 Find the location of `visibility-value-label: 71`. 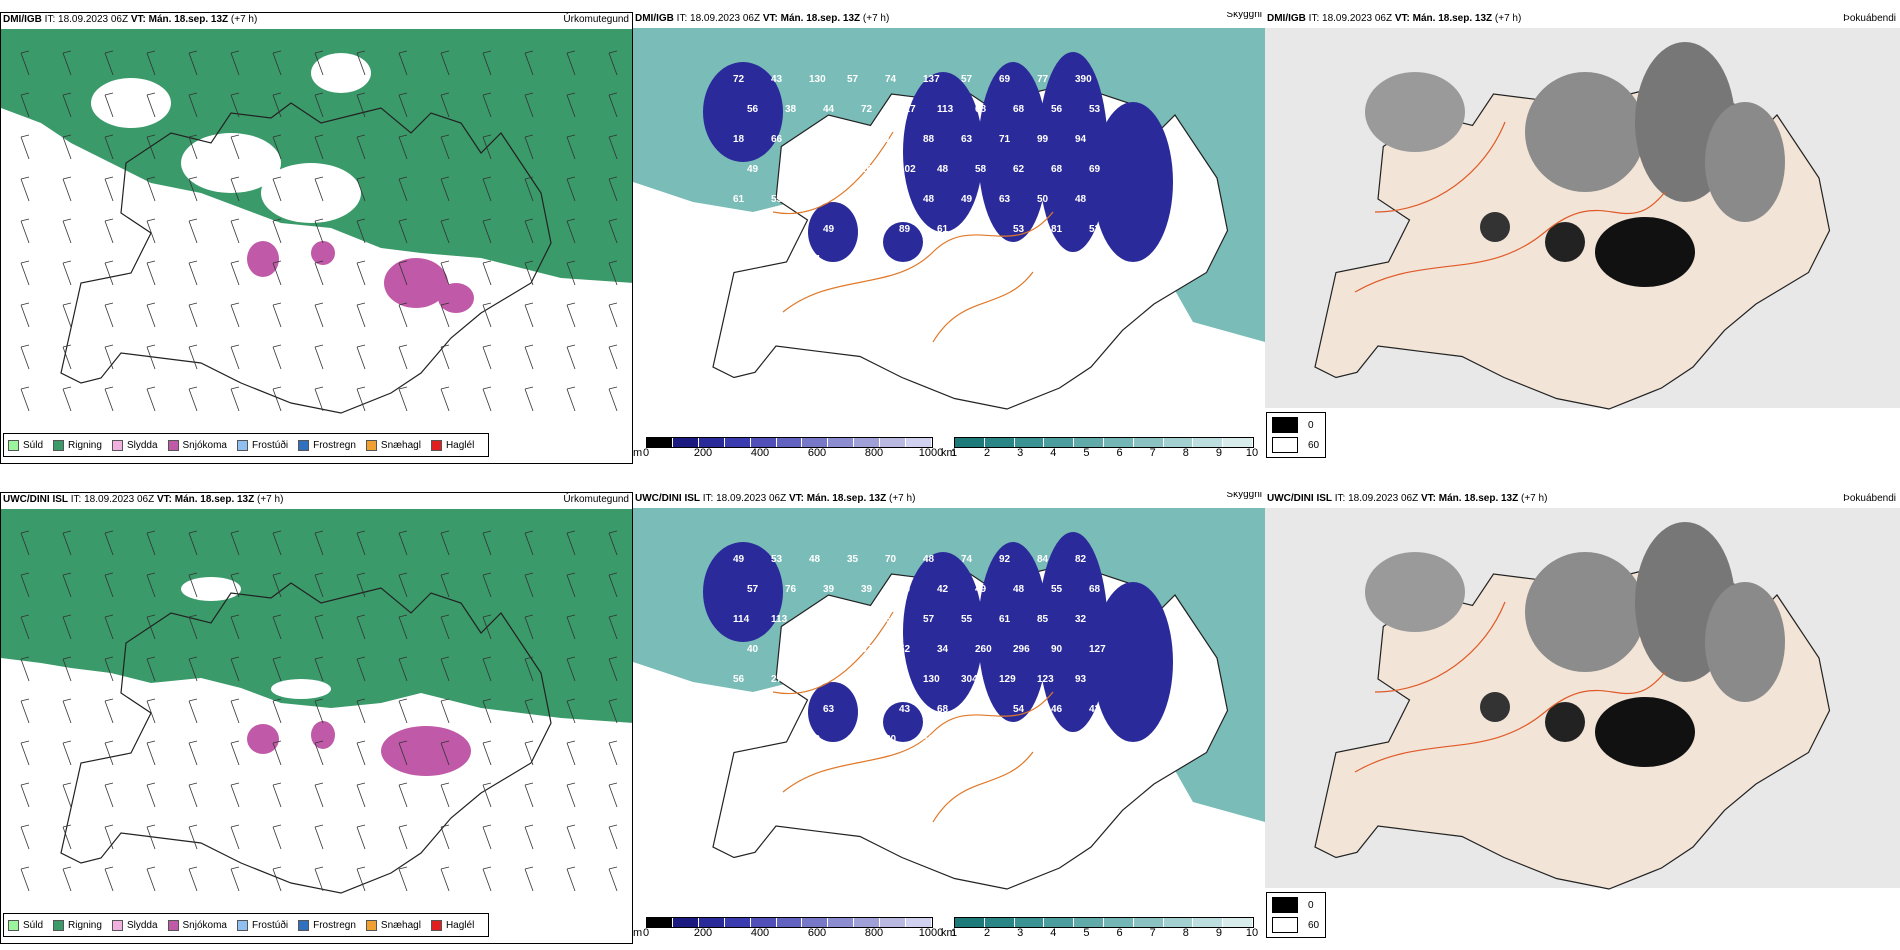

visibility-value-label: 71 is located at coordinates (1005, 139).